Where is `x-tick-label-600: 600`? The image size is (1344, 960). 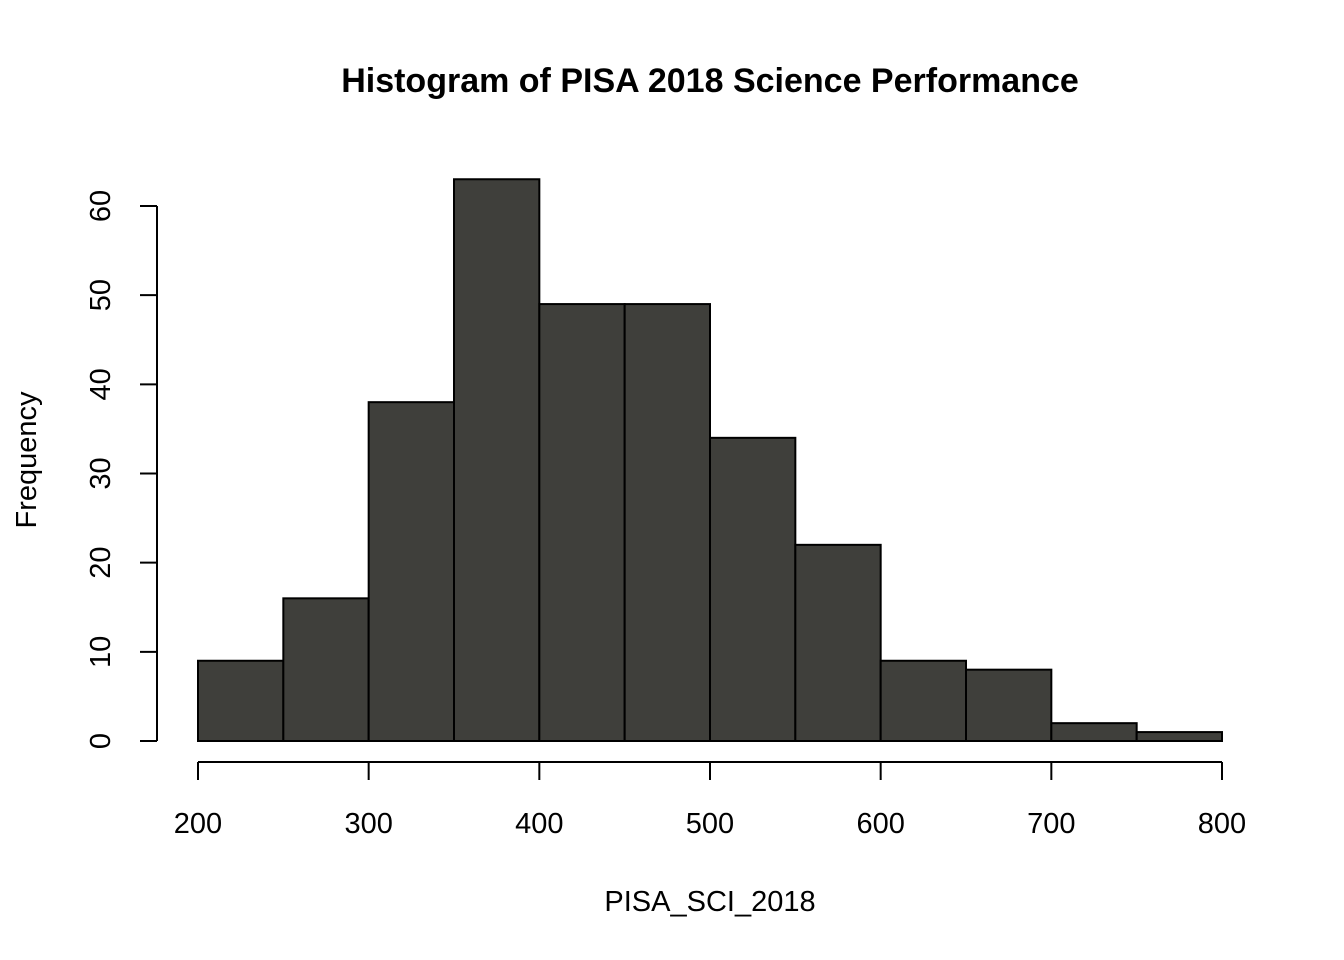
x-tick-label-600: 600 is located at coordinates (880, 824).